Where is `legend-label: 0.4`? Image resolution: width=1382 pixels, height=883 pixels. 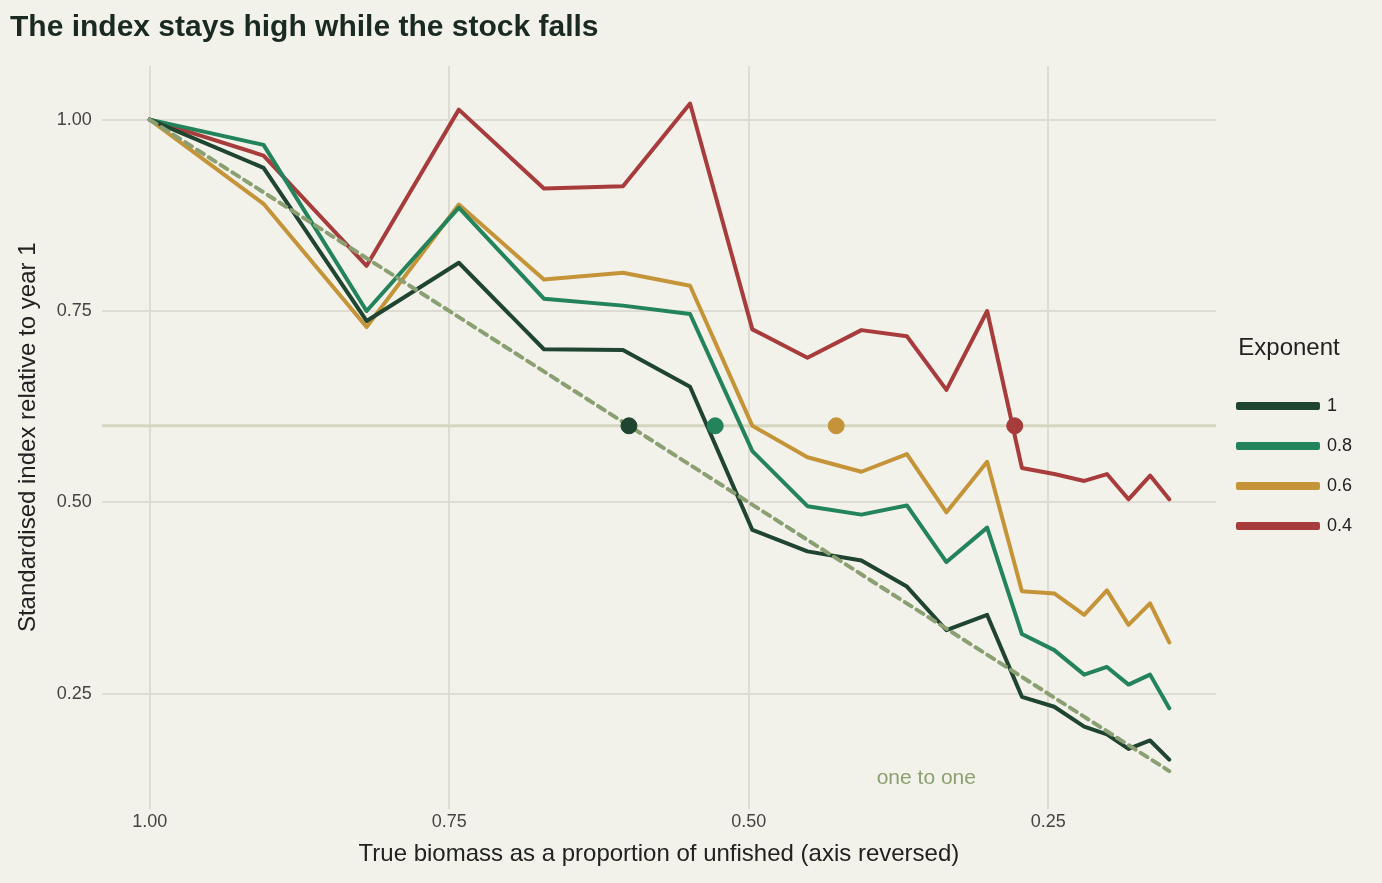 legend-label: 0.4 is located at coordinates (1339, 524).